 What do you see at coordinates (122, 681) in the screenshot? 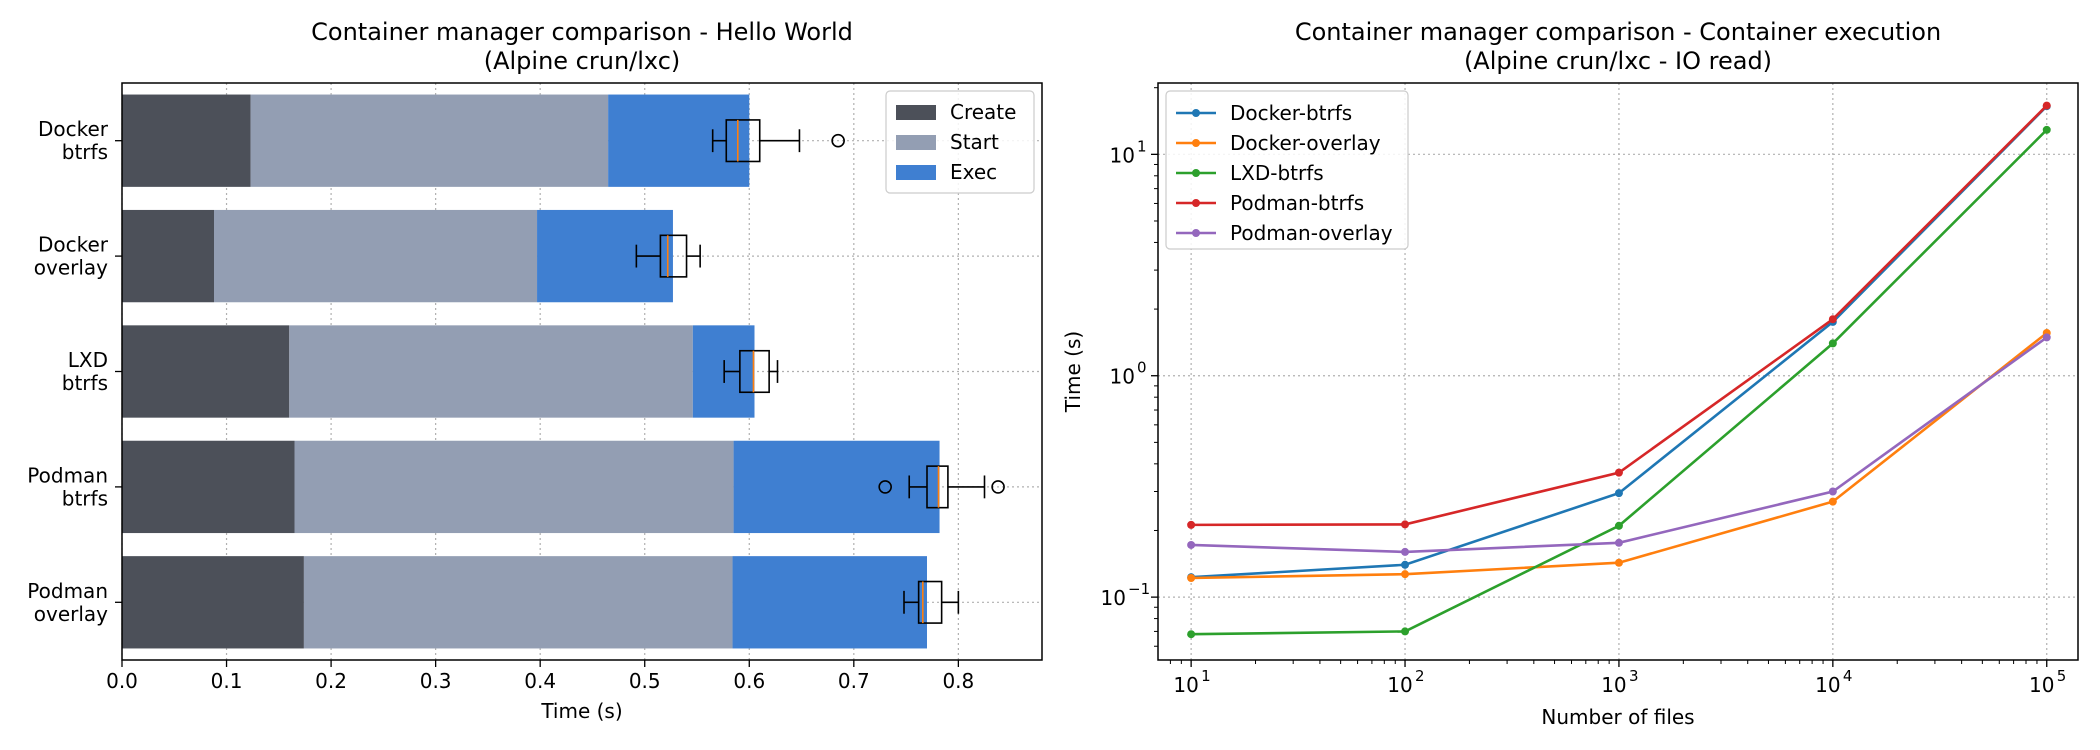
I see `x-tick-label: 0.0` at bounding box center [122, 681].